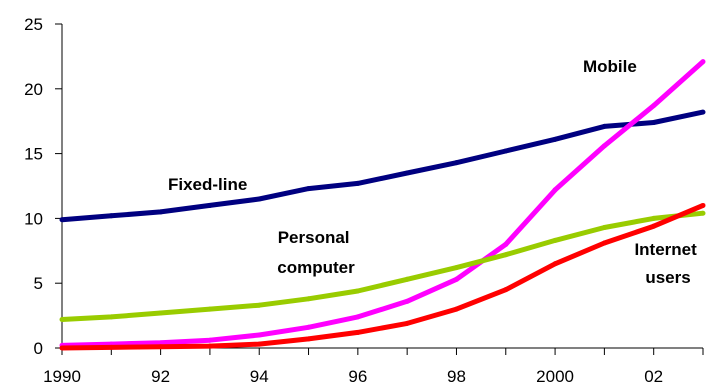  Describe the element at coordinates (160, 376) in the screenshot. I see `x-tick-label: 92` at that location.